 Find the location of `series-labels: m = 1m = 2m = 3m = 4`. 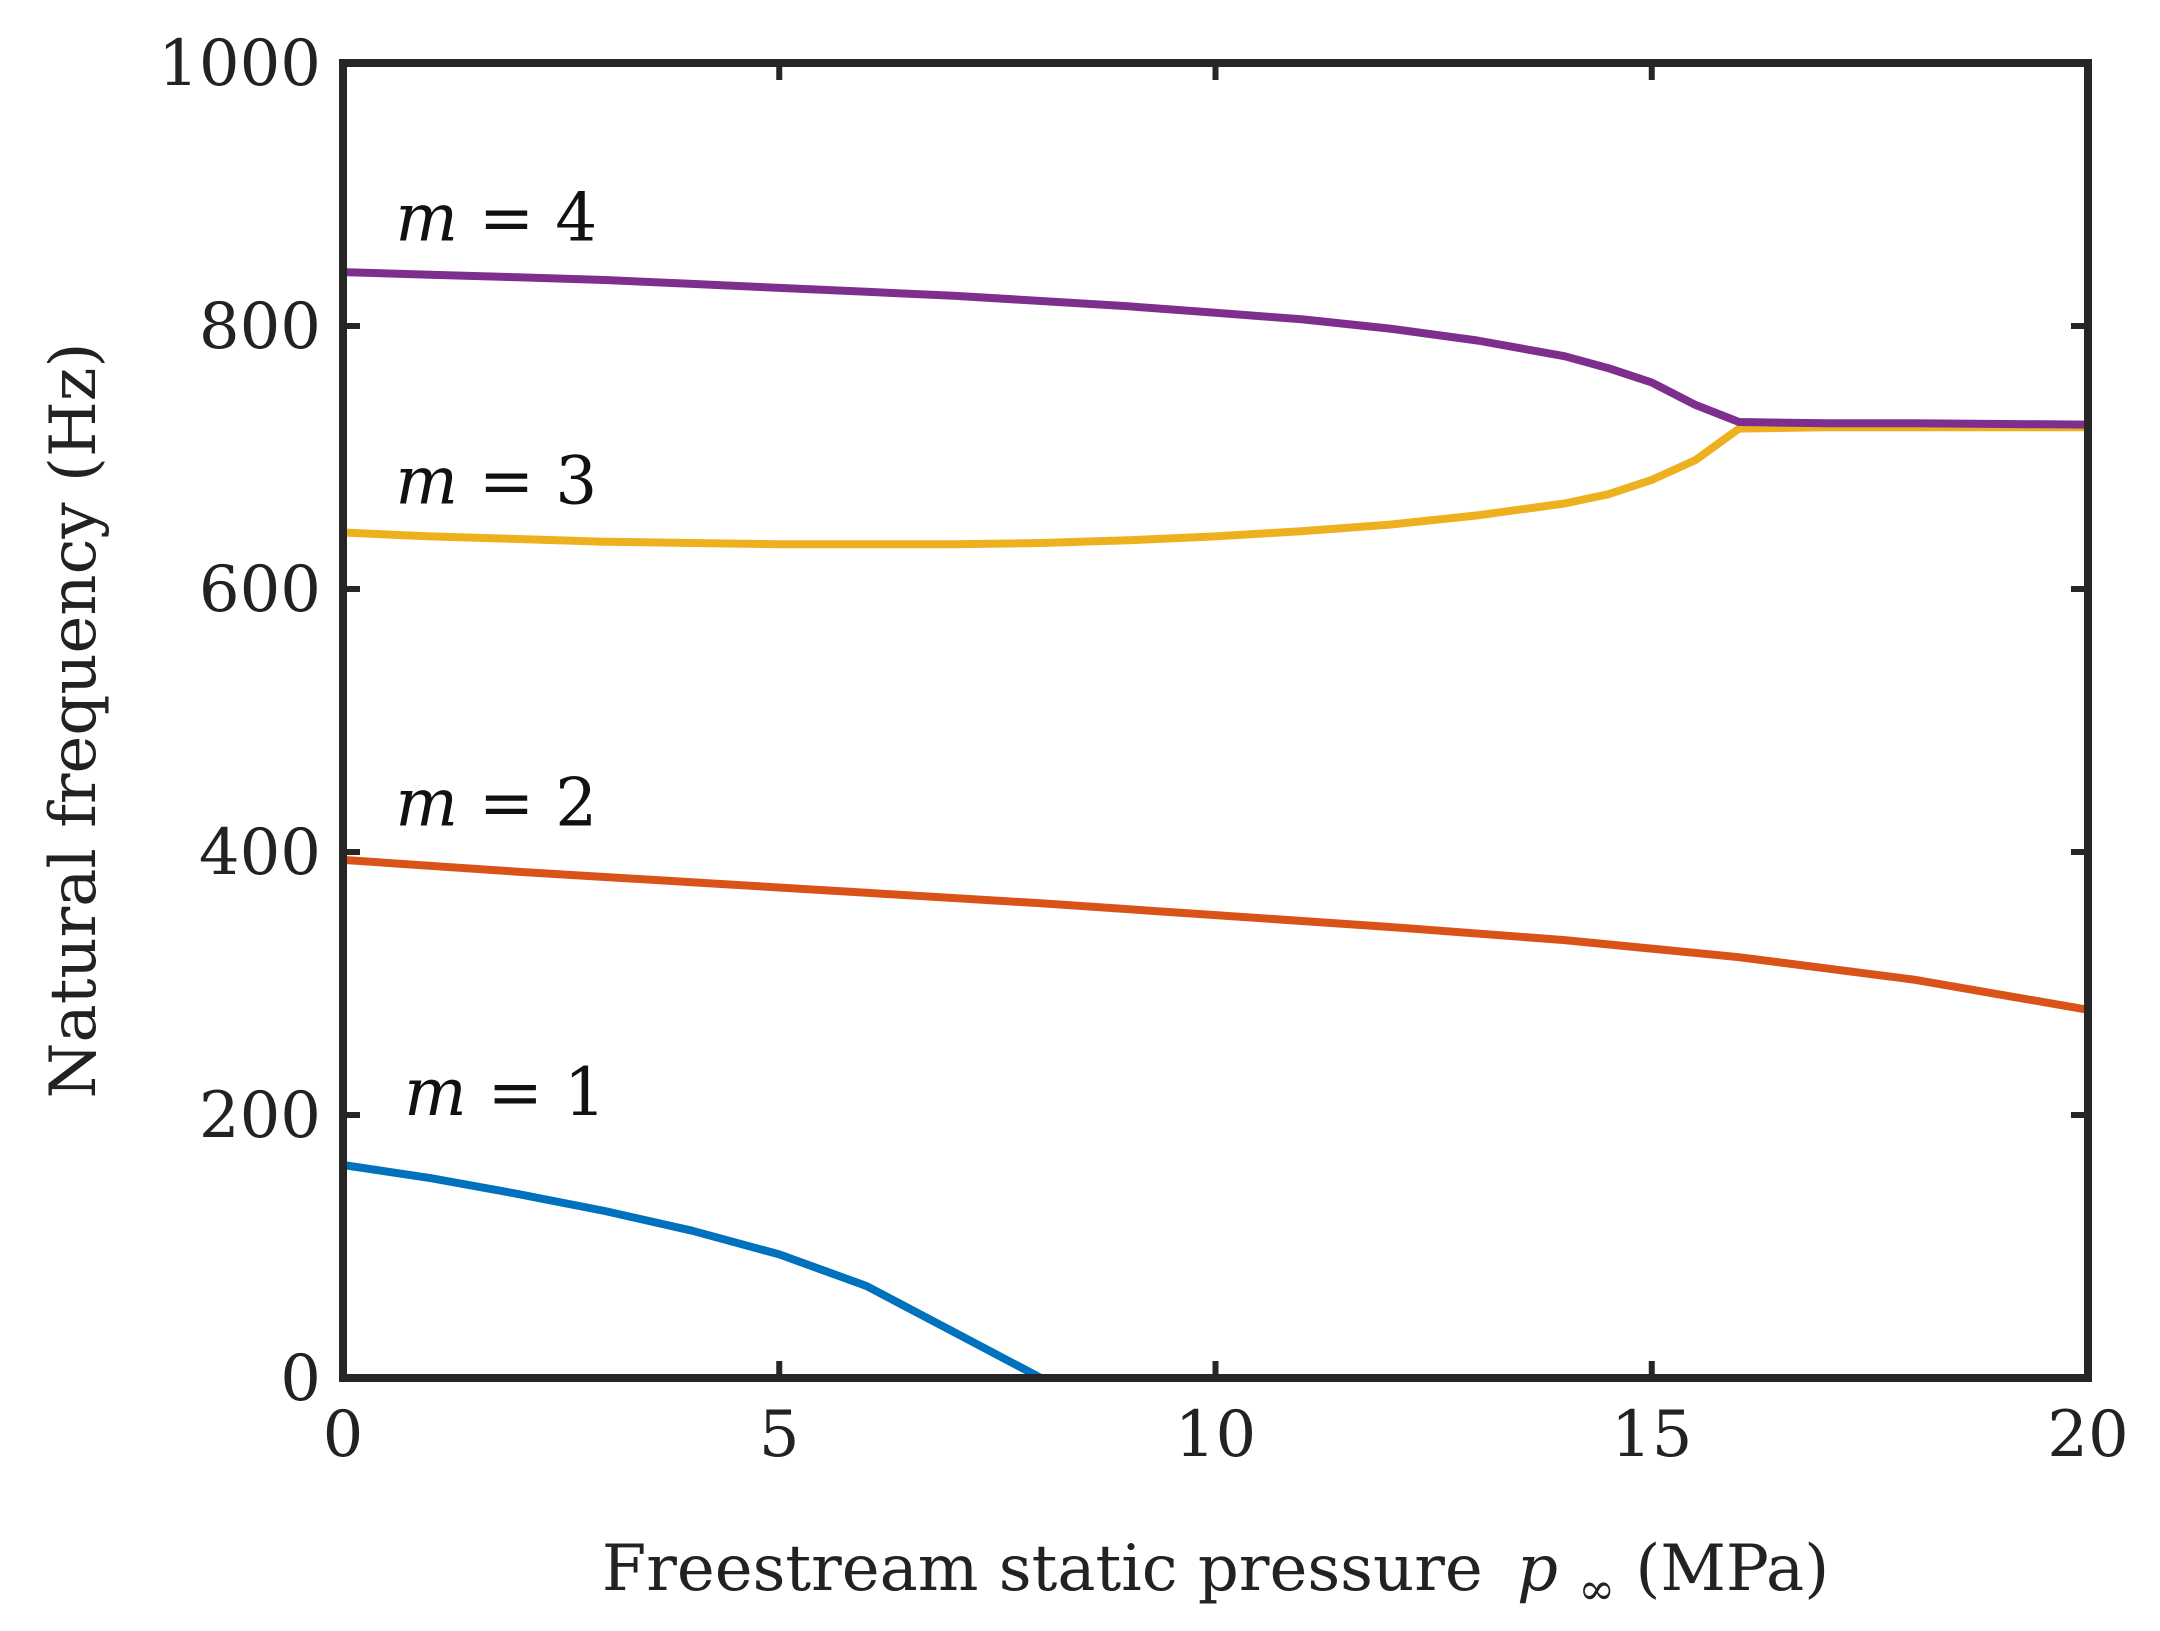

series-labels: m = 1m = 2m = 3m = 4 is located at coordinates (500, 655).